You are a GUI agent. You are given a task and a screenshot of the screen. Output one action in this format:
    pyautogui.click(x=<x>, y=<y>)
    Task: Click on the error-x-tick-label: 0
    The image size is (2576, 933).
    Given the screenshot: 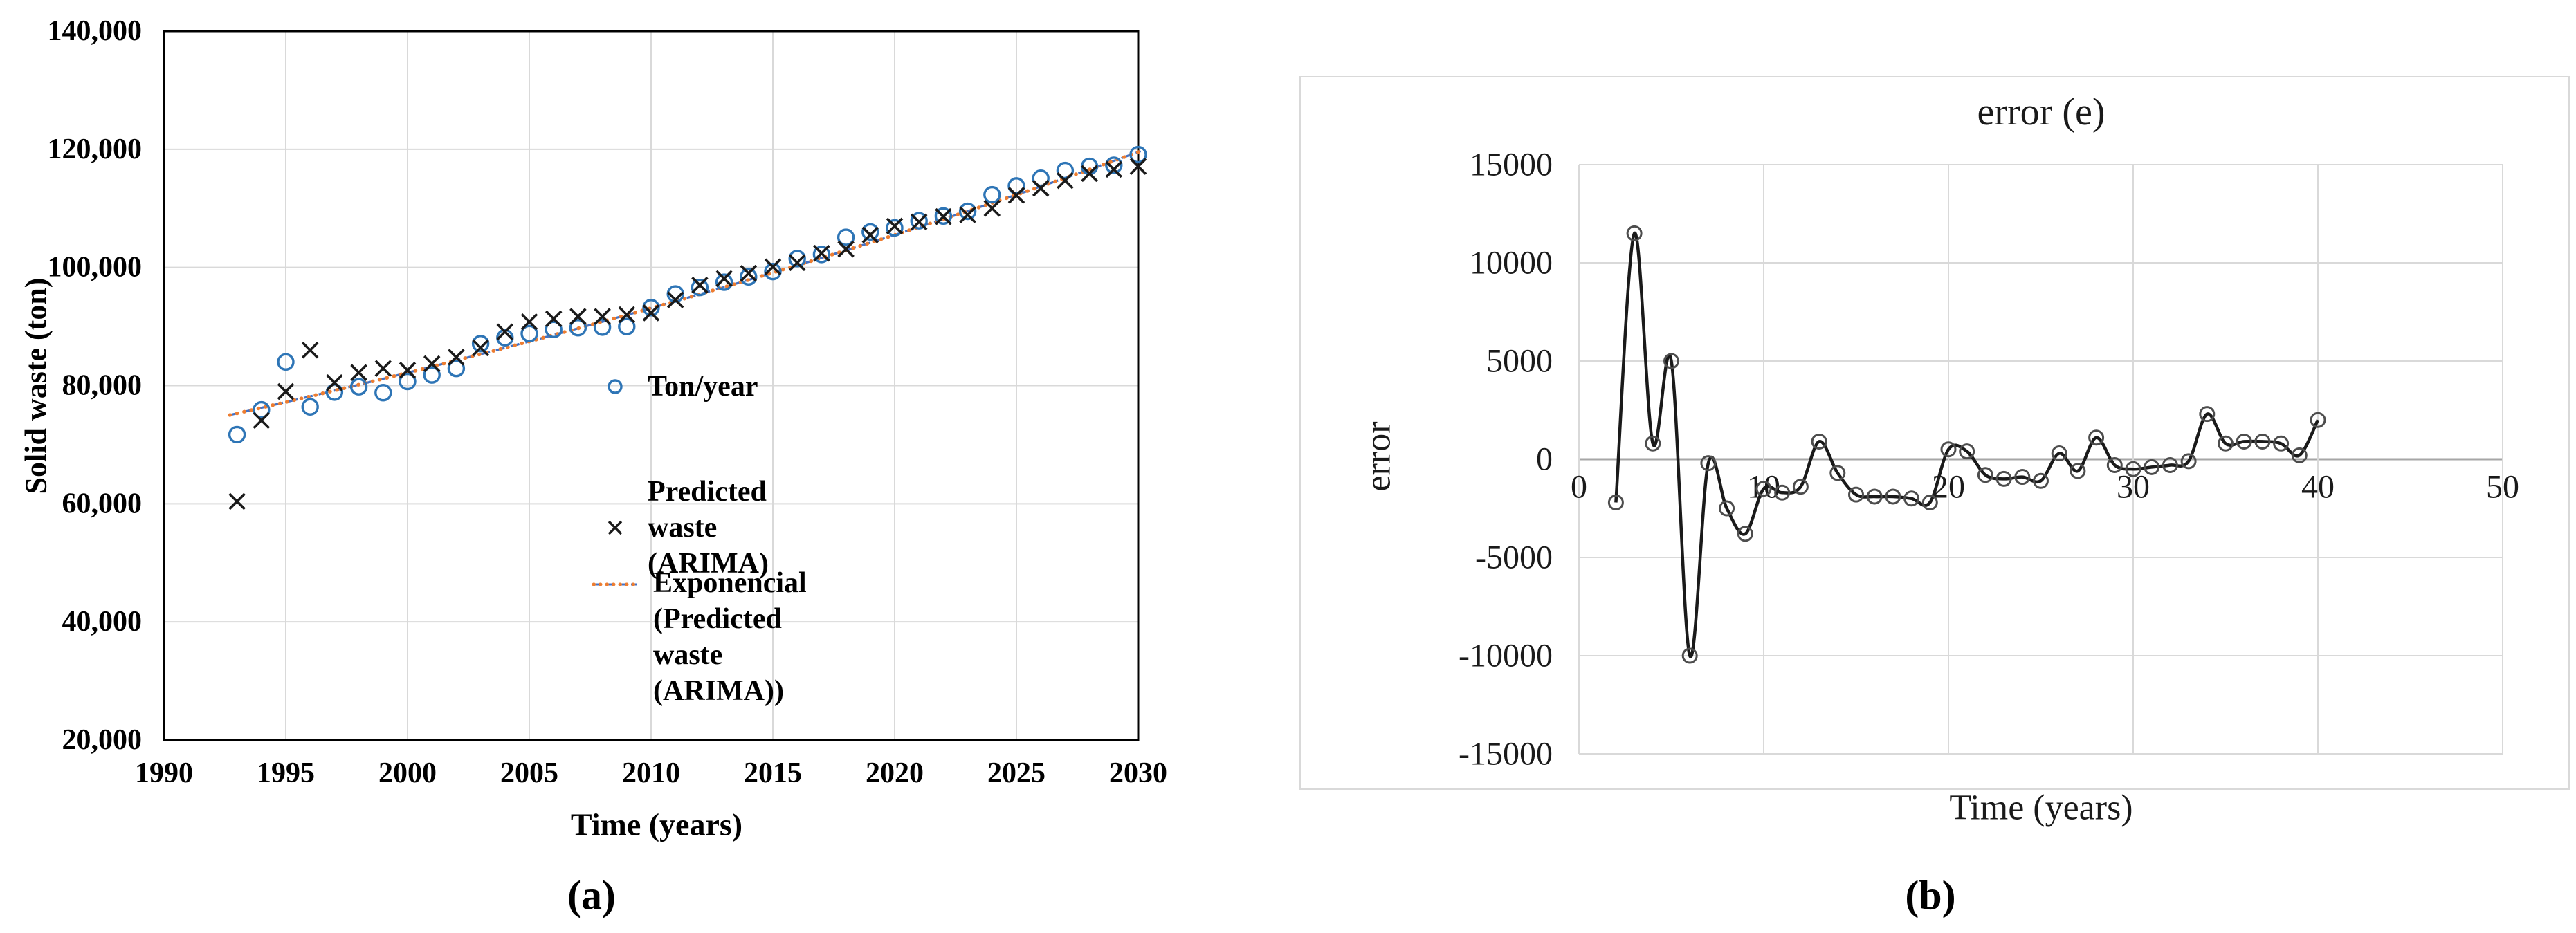 What is the action you would take?
    pyautogui.click(x=1579, y=487)
    